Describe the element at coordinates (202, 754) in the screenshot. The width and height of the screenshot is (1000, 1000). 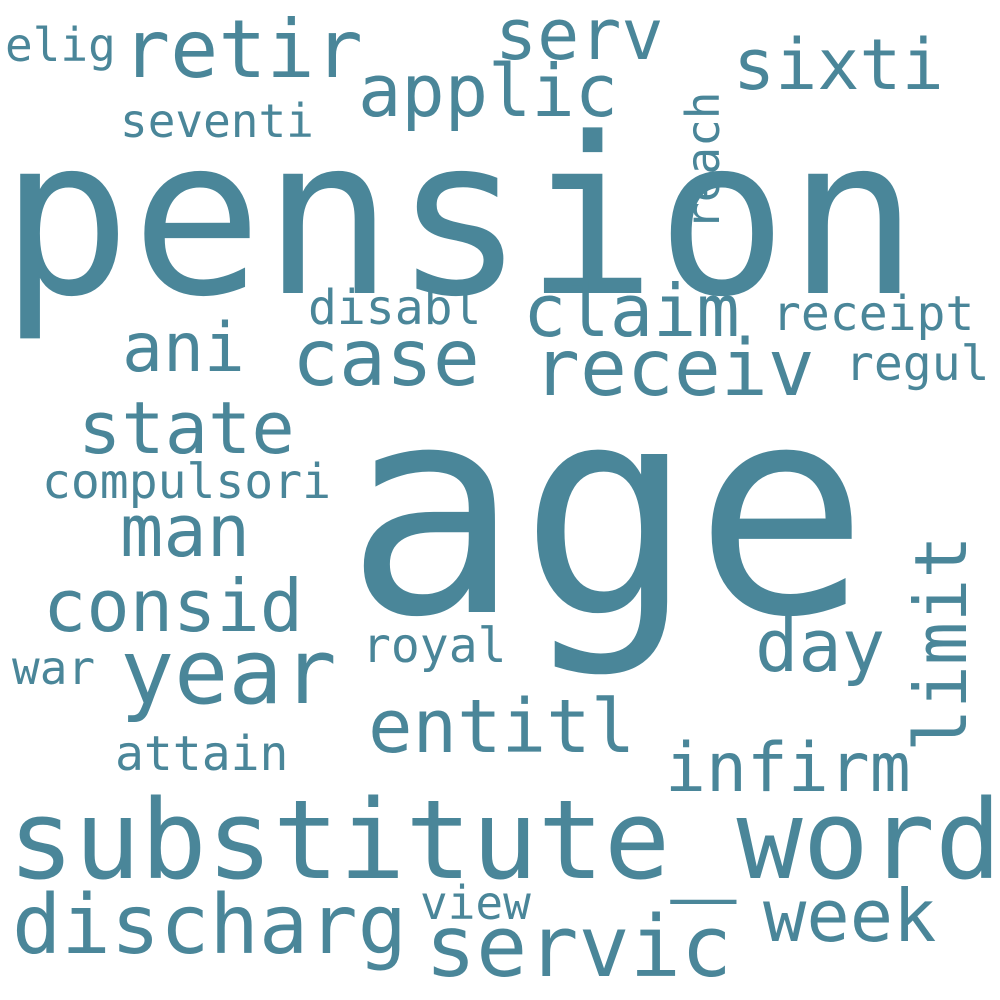
I see `word-attain: attain` at that location.